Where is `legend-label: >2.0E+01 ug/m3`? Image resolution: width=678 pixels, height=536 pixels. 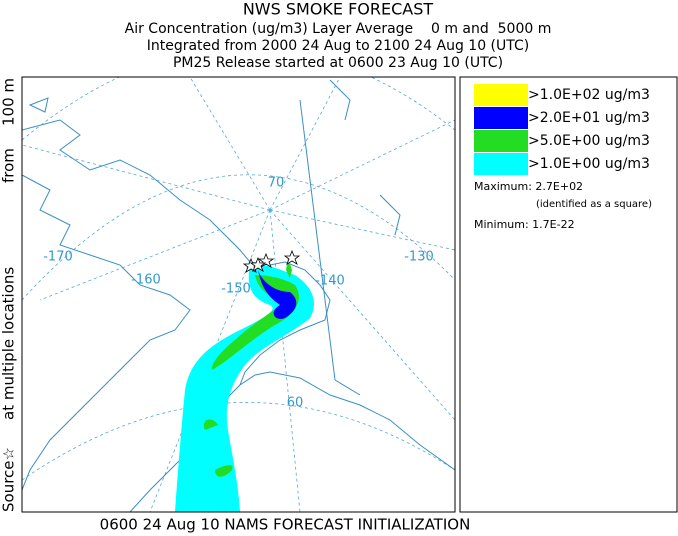 legend-label: >2.0E+01 ug/m3 is located at coordinates (589, 118).